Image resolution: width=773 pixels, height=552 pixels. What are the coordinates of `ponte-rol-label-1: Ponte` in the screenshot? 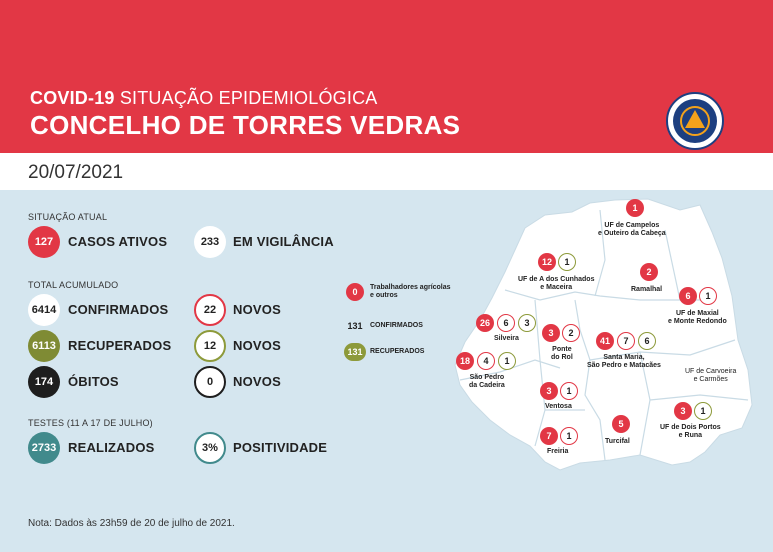 It's located at (562, 349).